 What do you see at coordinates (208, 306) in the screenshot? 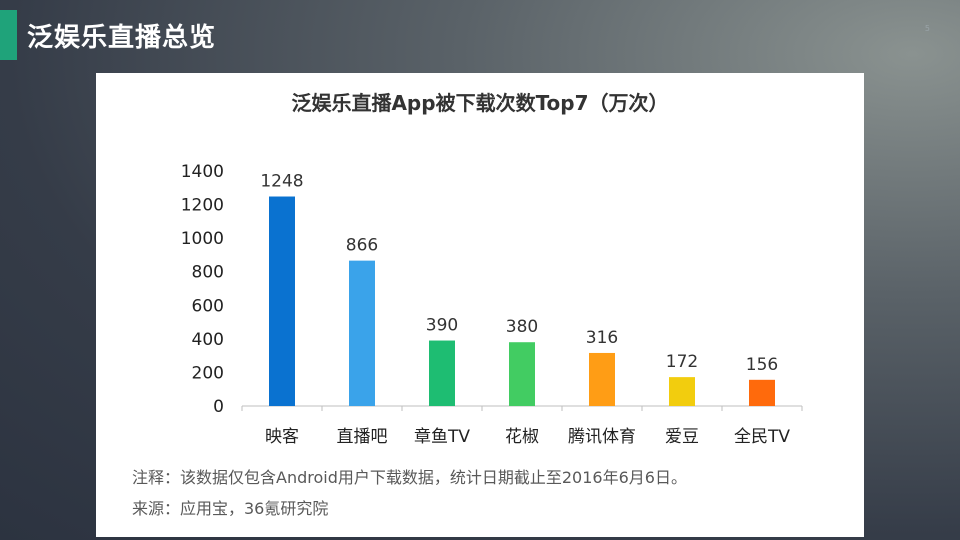
I see `y-tick-label: 600` at bounding box center [208, 306].